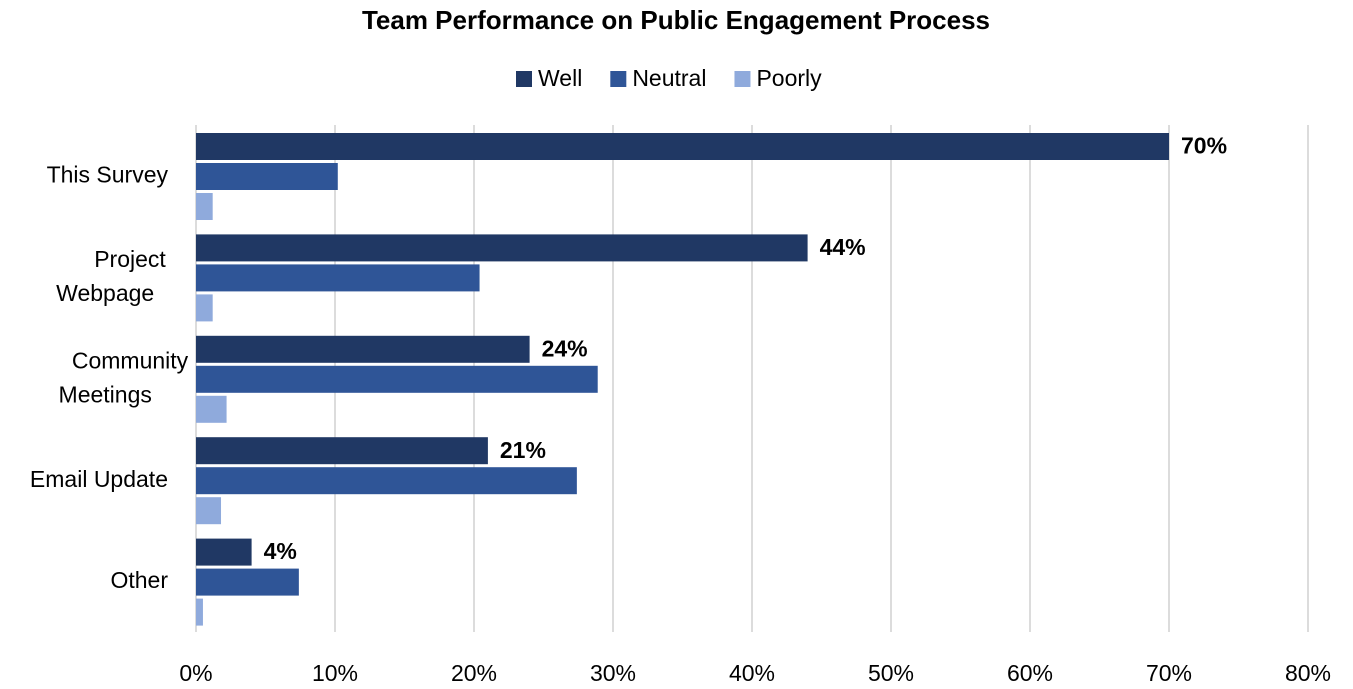  I want to click on y-tick-label: This Survey, so click(108, 175).